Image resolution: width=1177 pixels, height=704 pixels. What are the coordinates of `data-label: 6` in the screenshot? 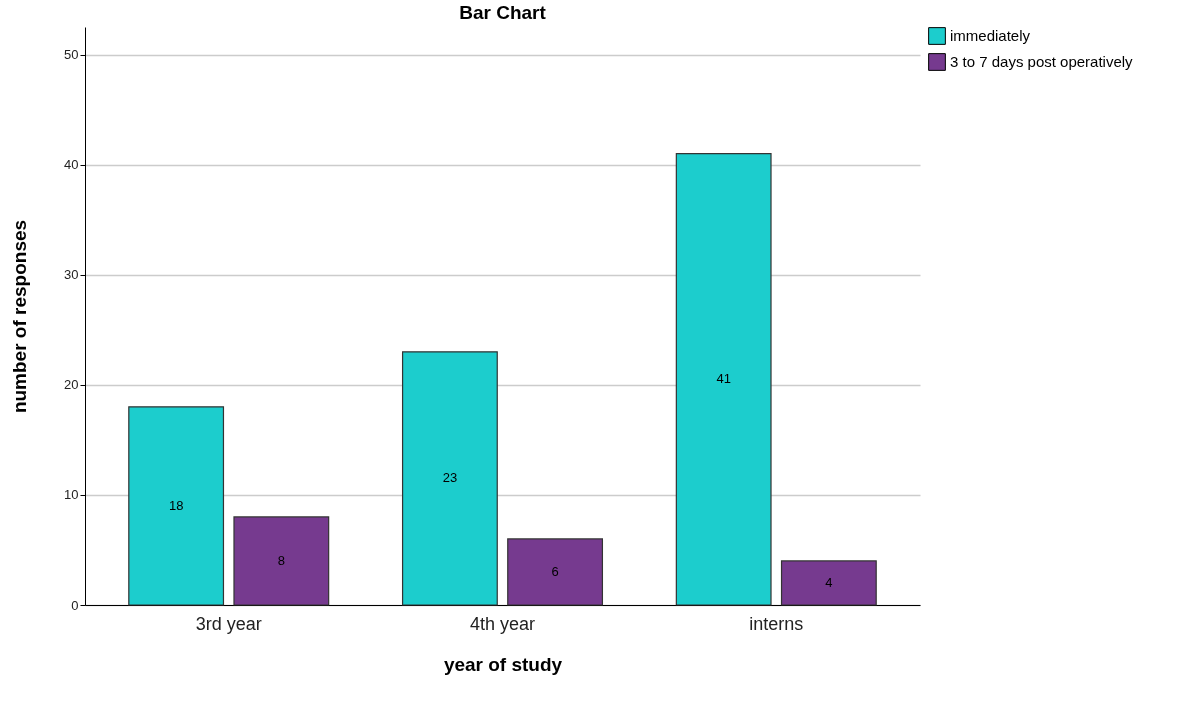 It's located at (555, 571).